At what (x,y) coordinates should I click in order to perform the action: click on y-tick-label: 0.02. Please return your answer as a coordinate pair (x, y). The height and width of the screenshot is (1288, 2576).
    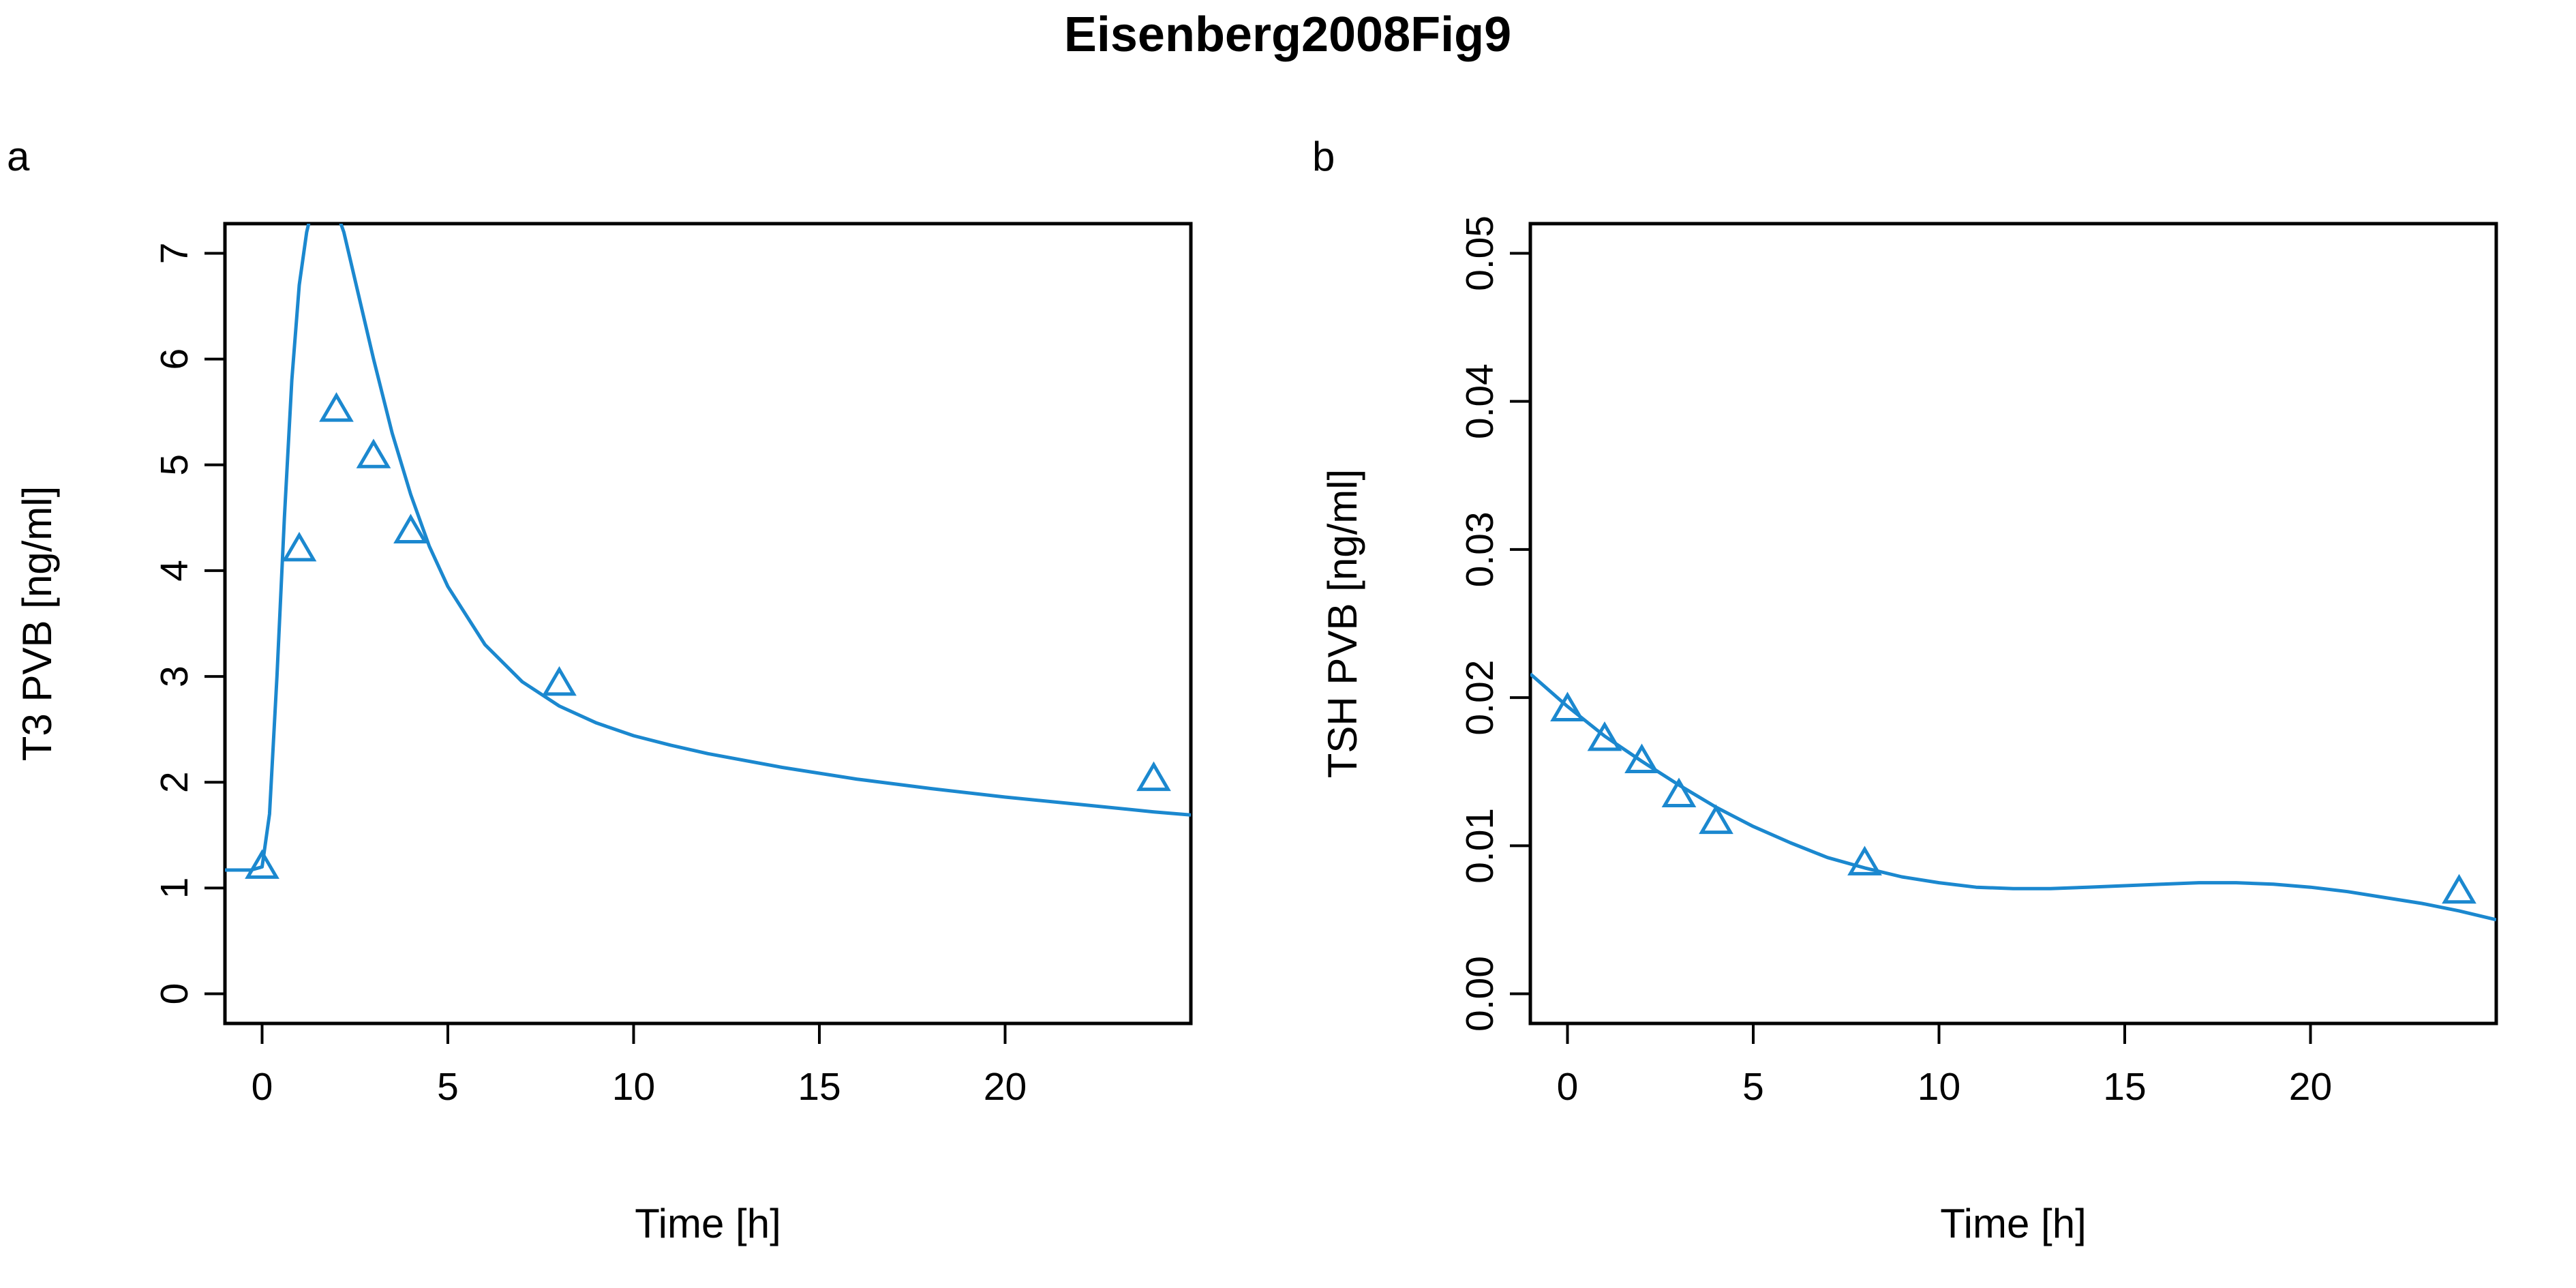
    Looking at the image, I should click on (1480, 698).